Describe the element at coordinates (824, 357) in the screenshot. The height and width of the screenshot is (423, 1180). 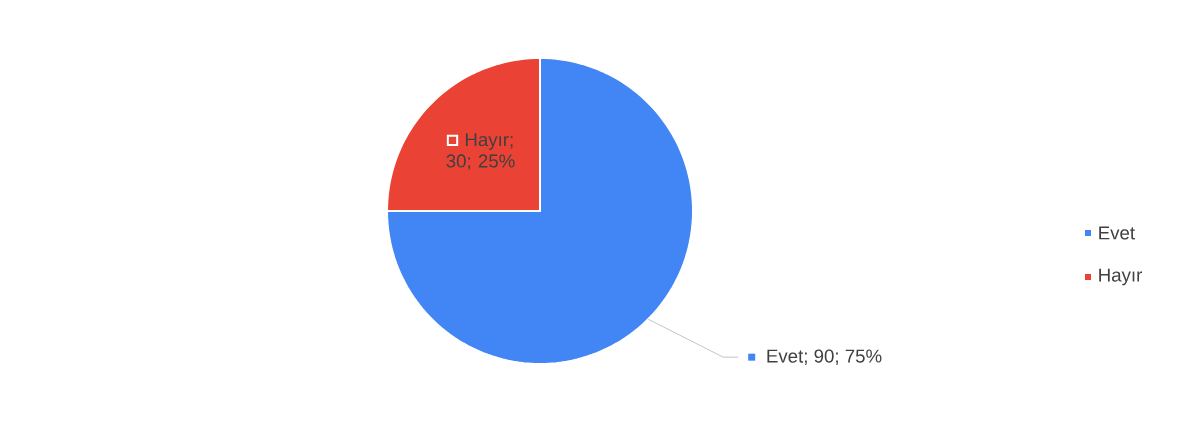
I see `data-label: Evet; 90; 75%` at that location.